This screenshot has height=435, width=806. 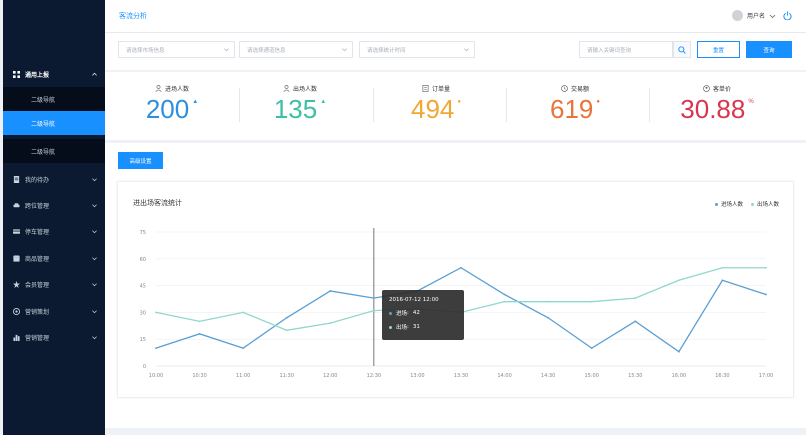 I want to click on chevron-up-icon, so click(x=94, y=74).